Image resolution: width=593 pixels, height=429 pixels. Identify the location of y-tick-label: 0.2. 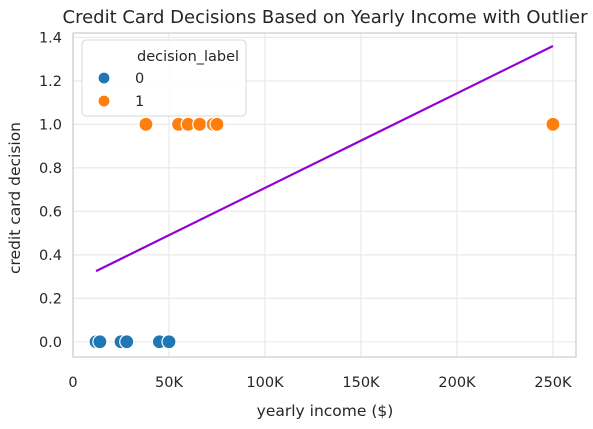
(50, 299).